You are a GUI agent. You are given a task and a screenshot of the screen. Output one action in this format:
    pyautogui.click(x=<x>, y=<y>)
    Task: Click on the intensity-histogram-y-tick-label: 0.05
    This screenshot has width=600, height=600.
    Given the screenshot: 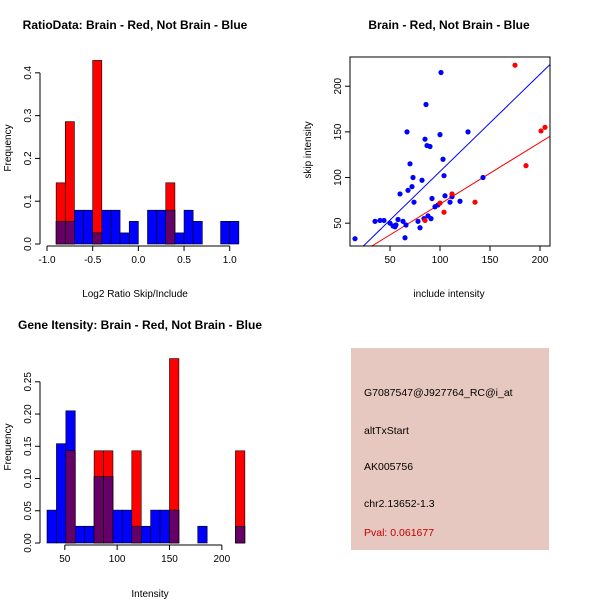 What is the action you would take?
    pyautogui.click(x=28, y=511)
    